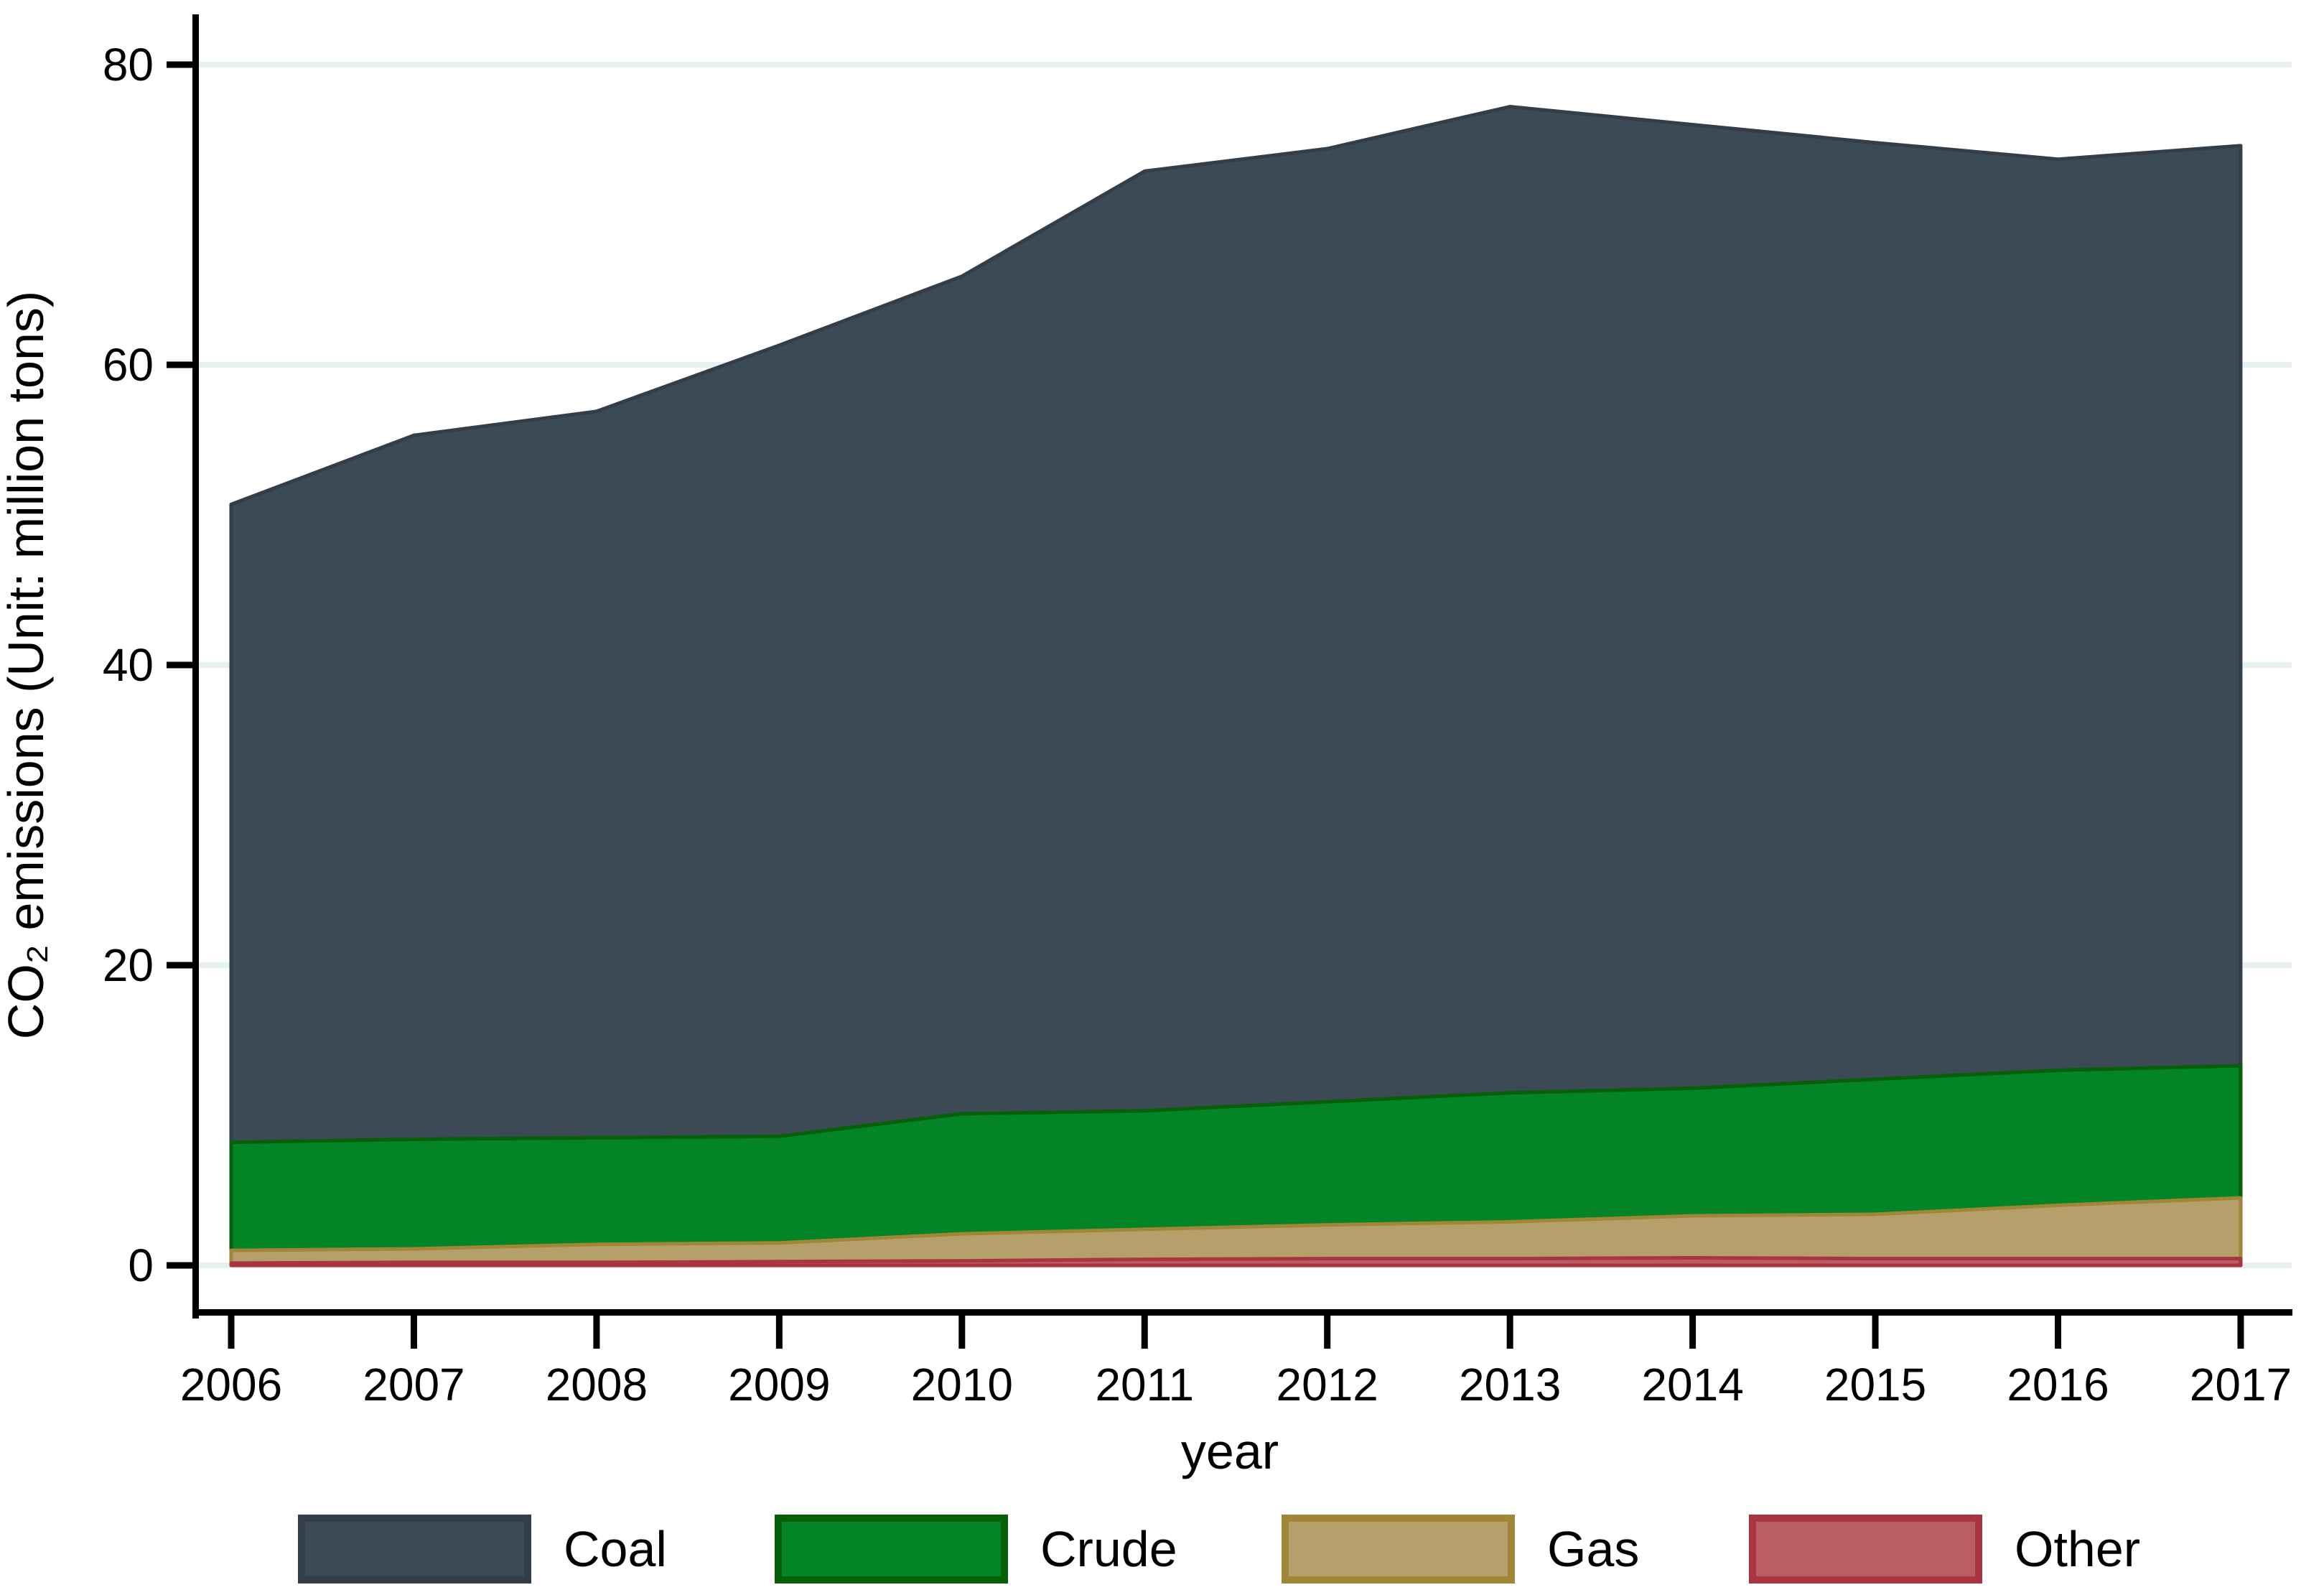 The image size is (2324, 1595). What do you see at coordinates (1108, 1549) in the screenshot?
I see `legend-label-crude: Crude` at bounding box center [1108, 1549].